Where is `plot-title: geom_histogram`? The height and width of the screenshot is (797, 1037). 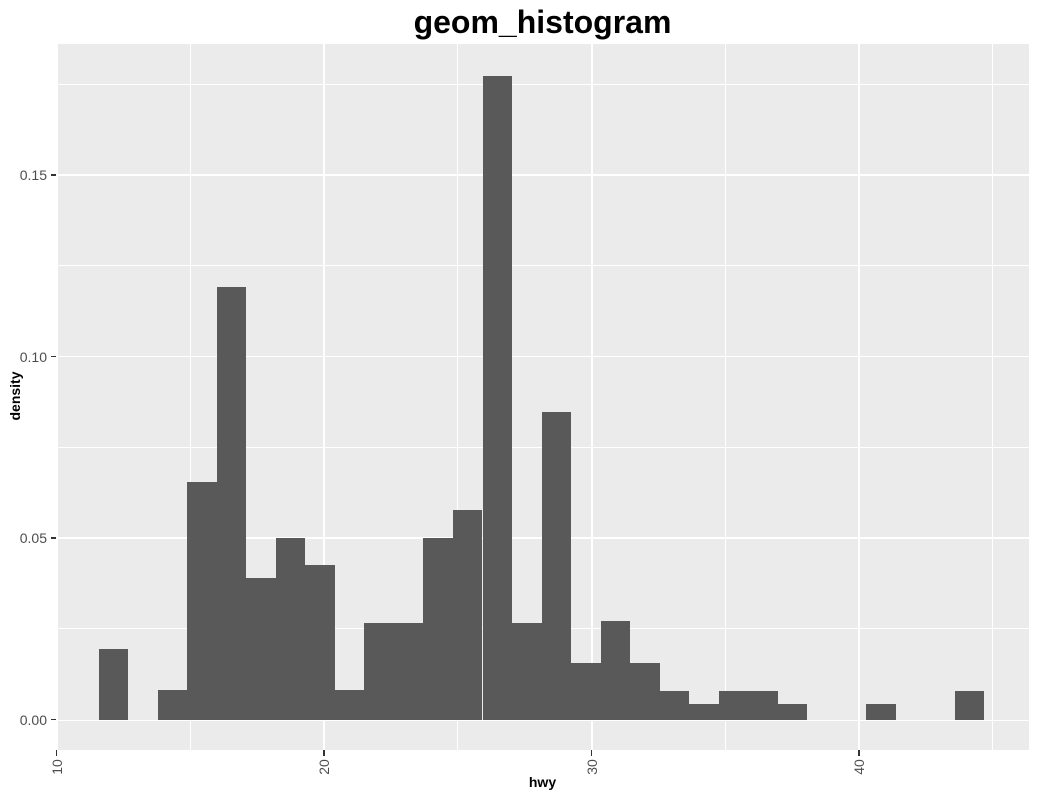
plot-title: geom_histogram is located at coordinates (542, 22).